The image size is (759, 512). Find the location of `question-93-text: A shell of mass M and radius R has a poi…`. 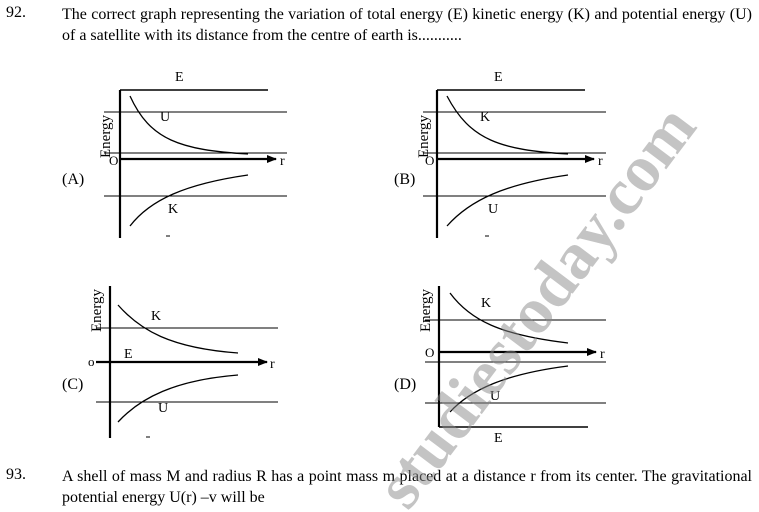

question-93-text: A shell of mass M and radius R has a poi… is located at coordinates (407, 487).